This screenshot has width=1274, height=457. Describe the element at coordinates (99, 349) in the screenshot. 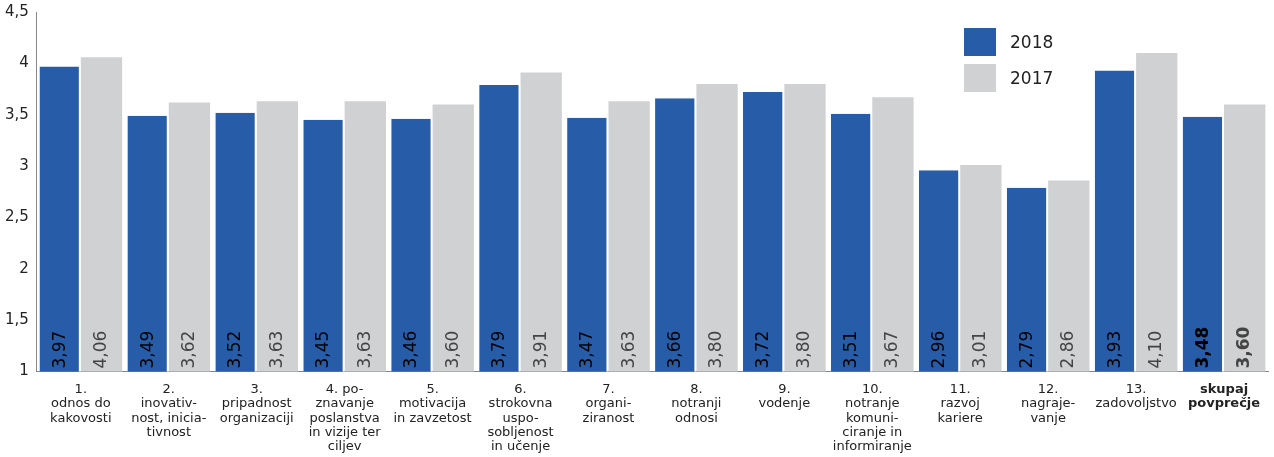

I see `data-label: 4,06` at that location.